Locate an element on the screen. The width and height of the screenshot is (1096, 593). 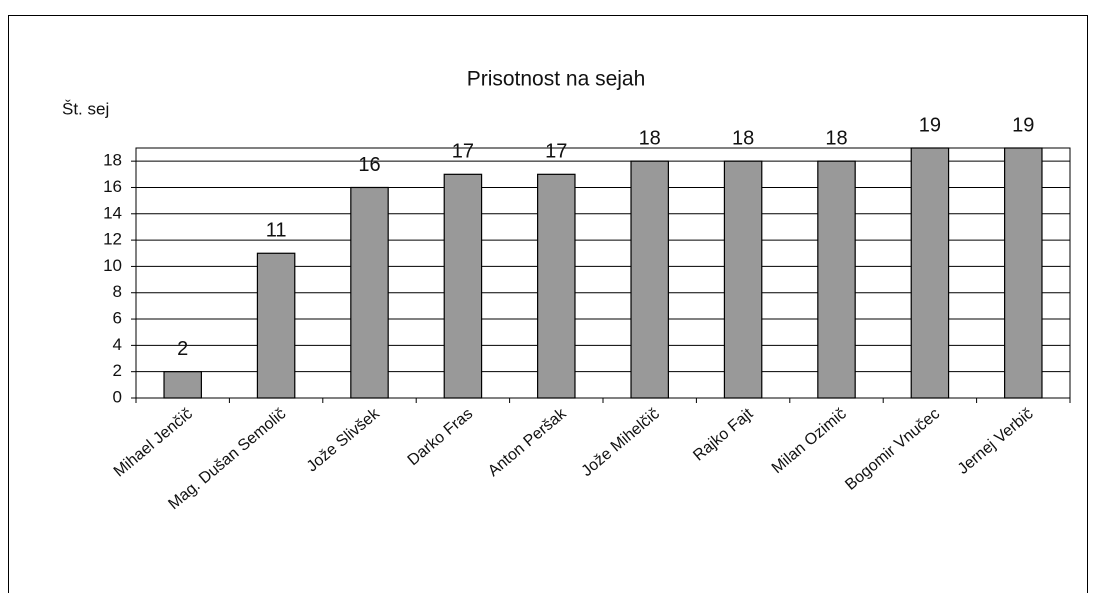
x-tick-label: Bogomir Vnučec is located at coordinates (892, 449).